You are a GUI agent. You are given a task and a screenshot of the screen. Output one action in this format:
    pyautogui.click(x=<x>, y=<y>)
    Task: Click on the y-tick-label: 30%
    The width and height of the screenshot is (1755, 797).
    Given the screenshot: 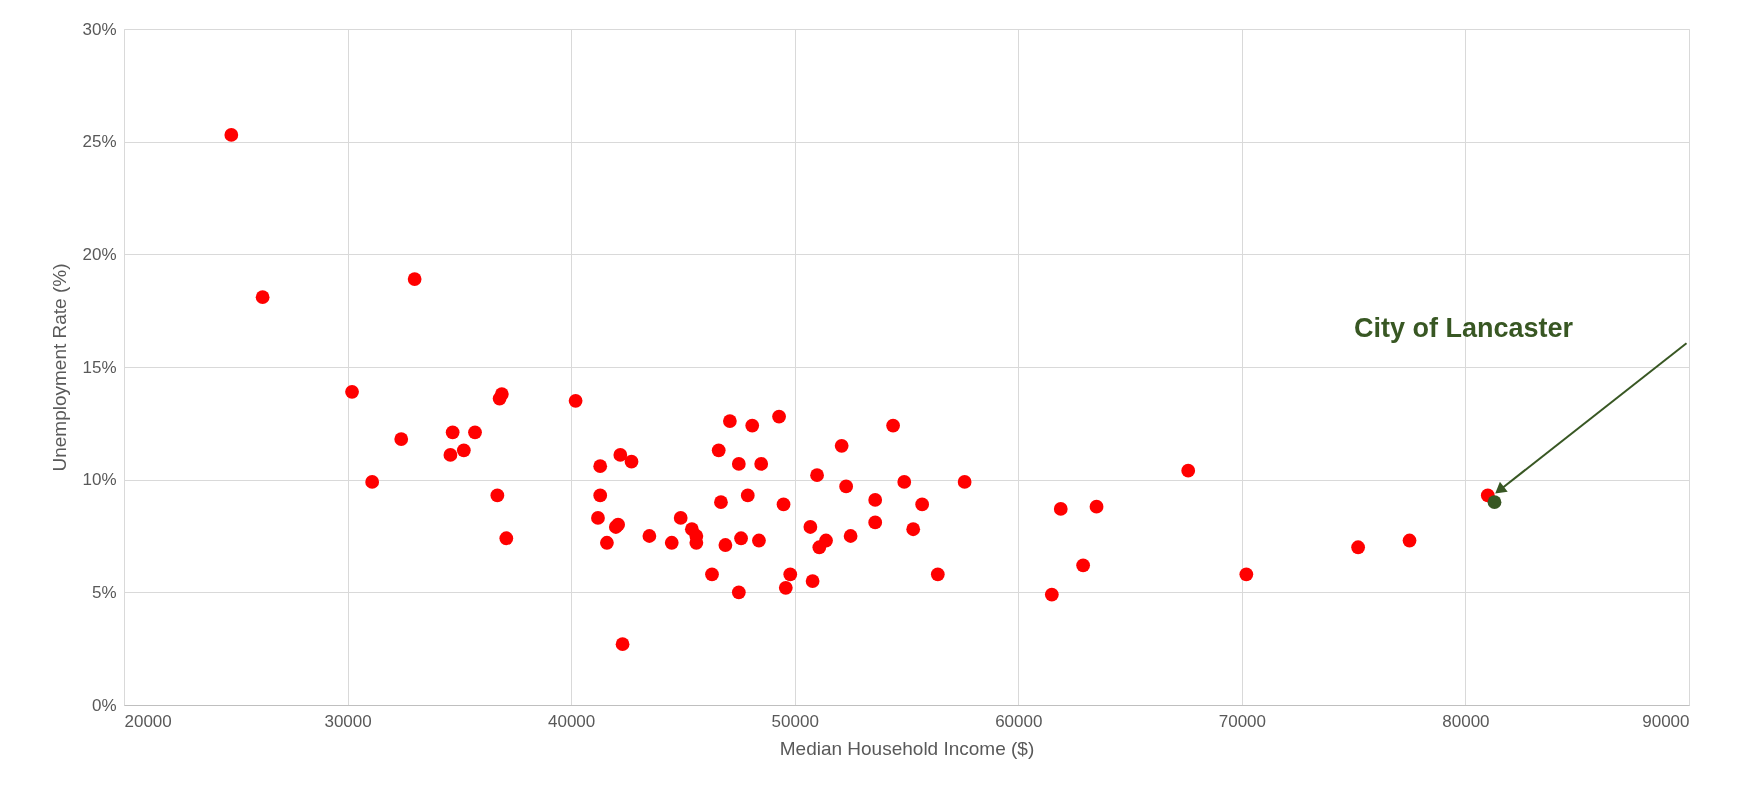 What is the action you would take?
    pyautogui.click(x=99, y=29)
    